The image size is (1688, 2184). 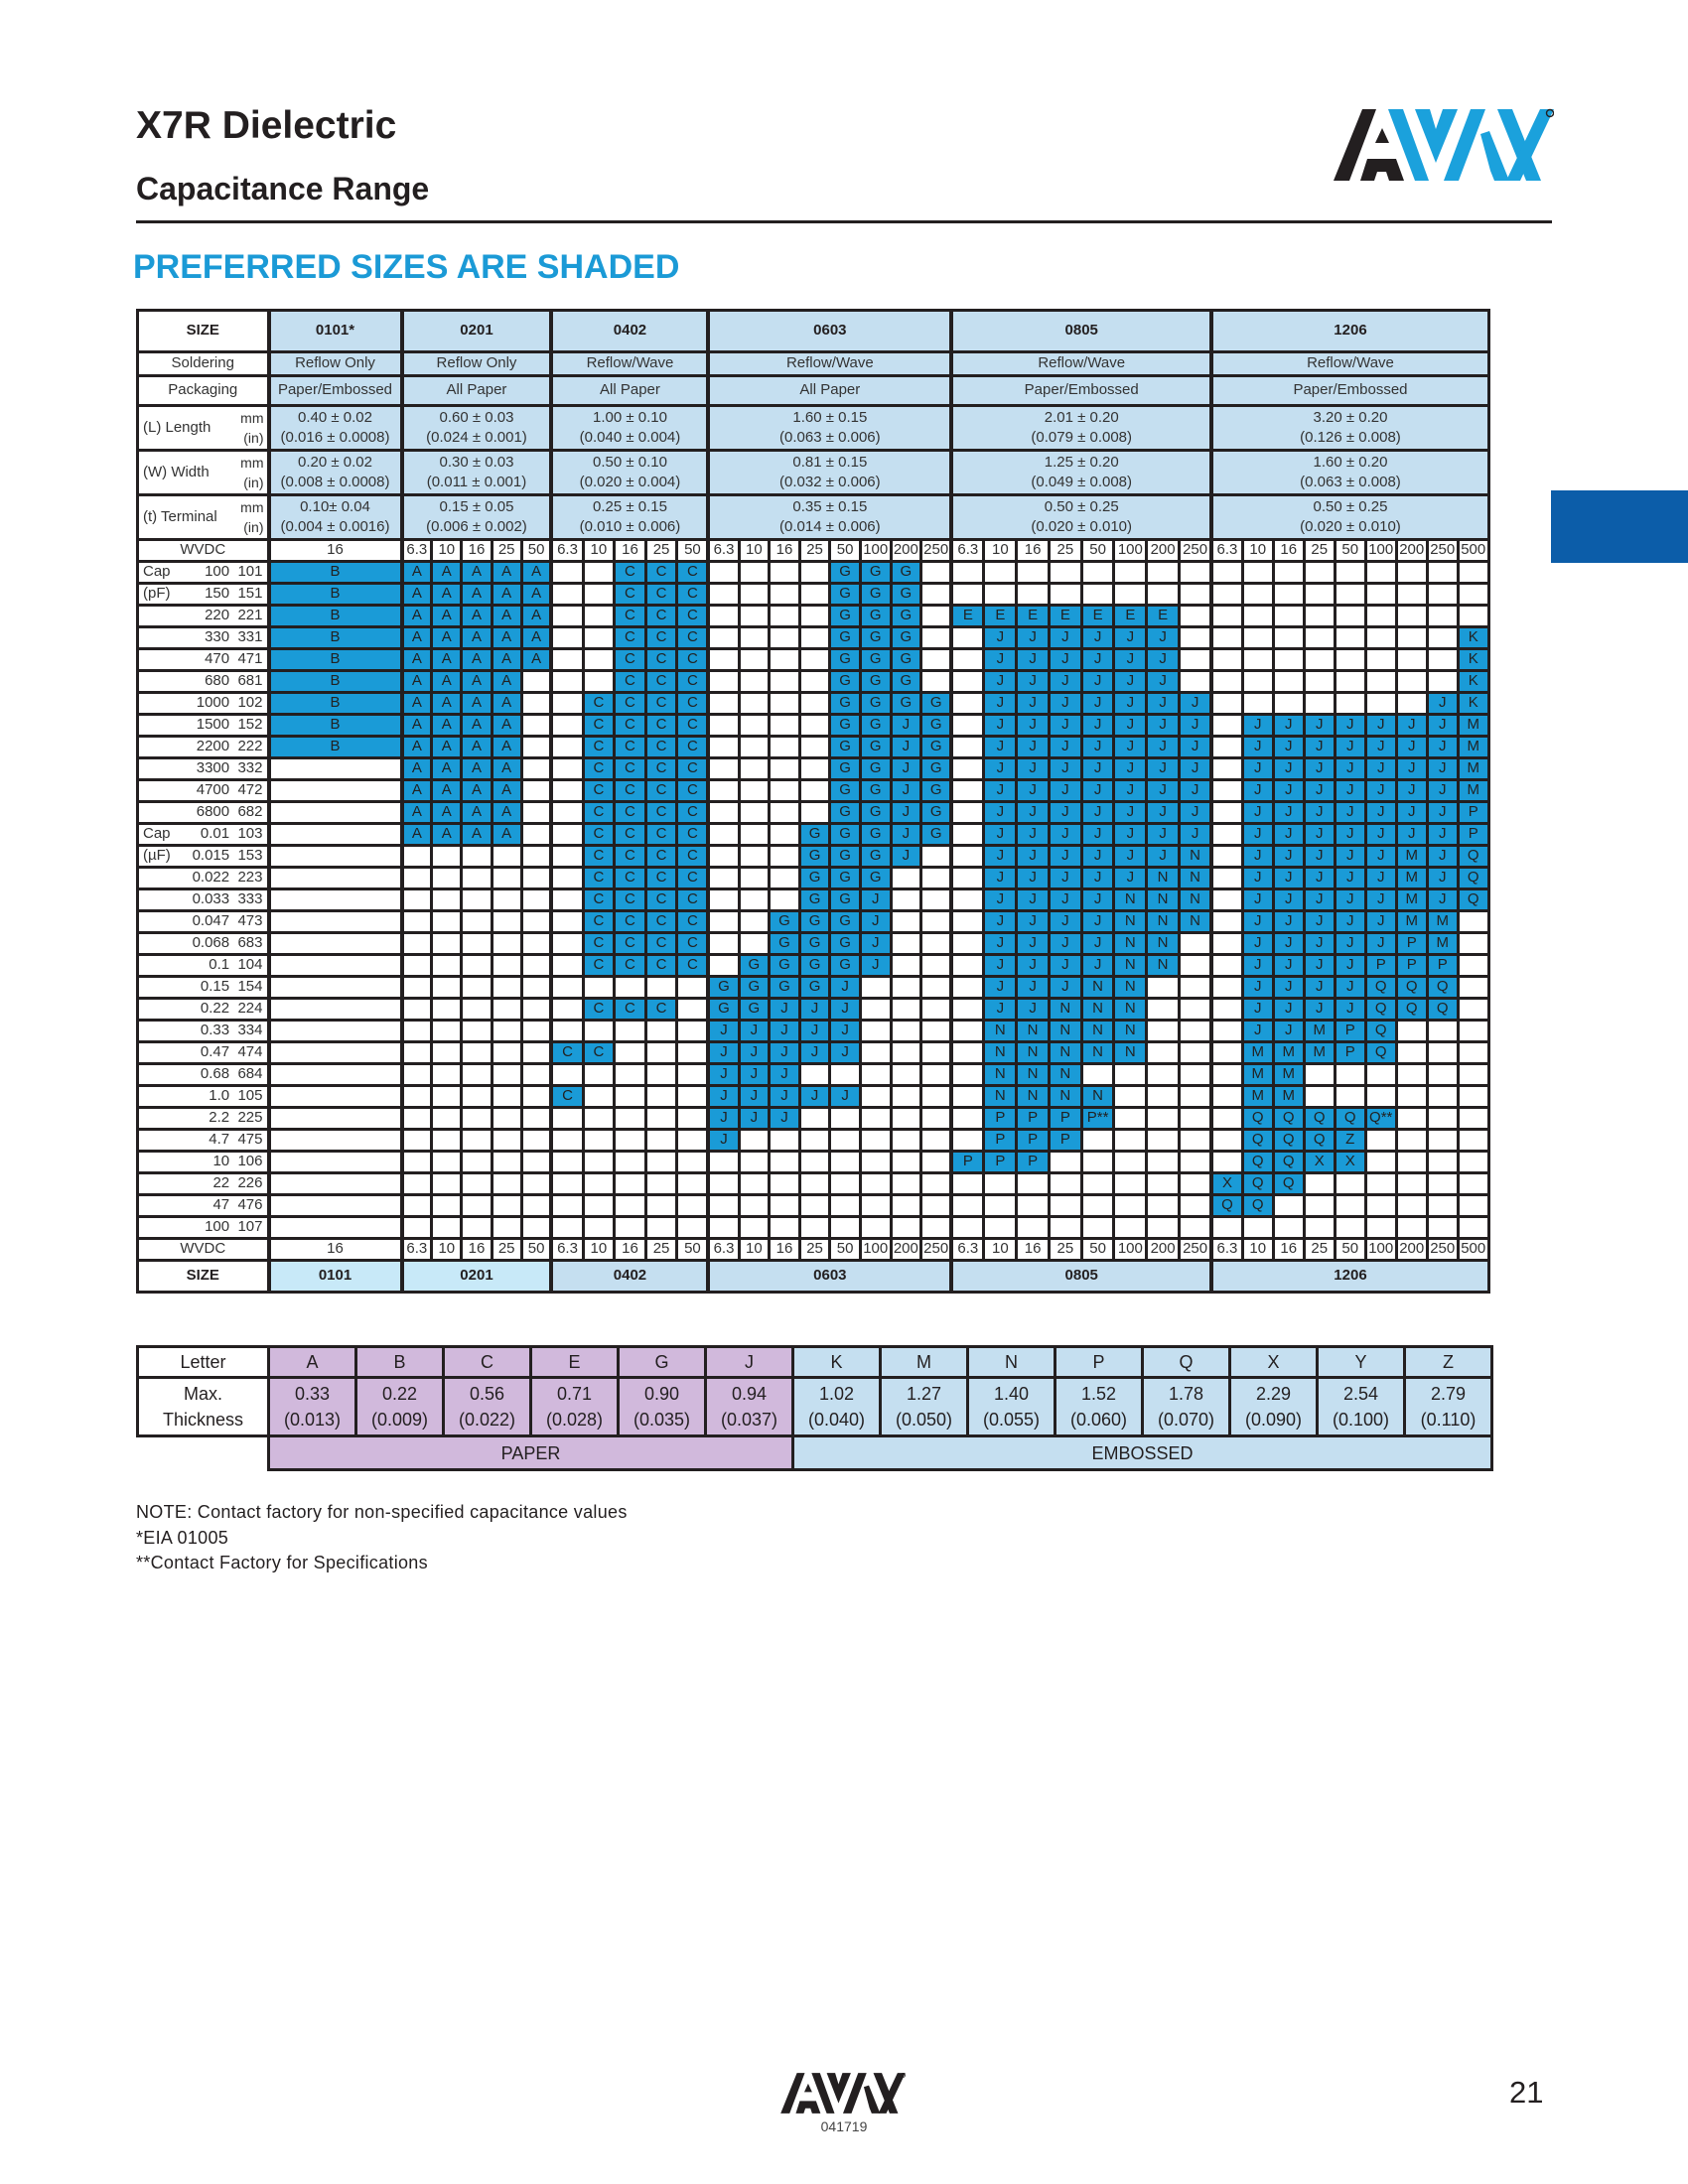 I want to click on thickness-code-cell: Q, so click(x=1257, y=1183).